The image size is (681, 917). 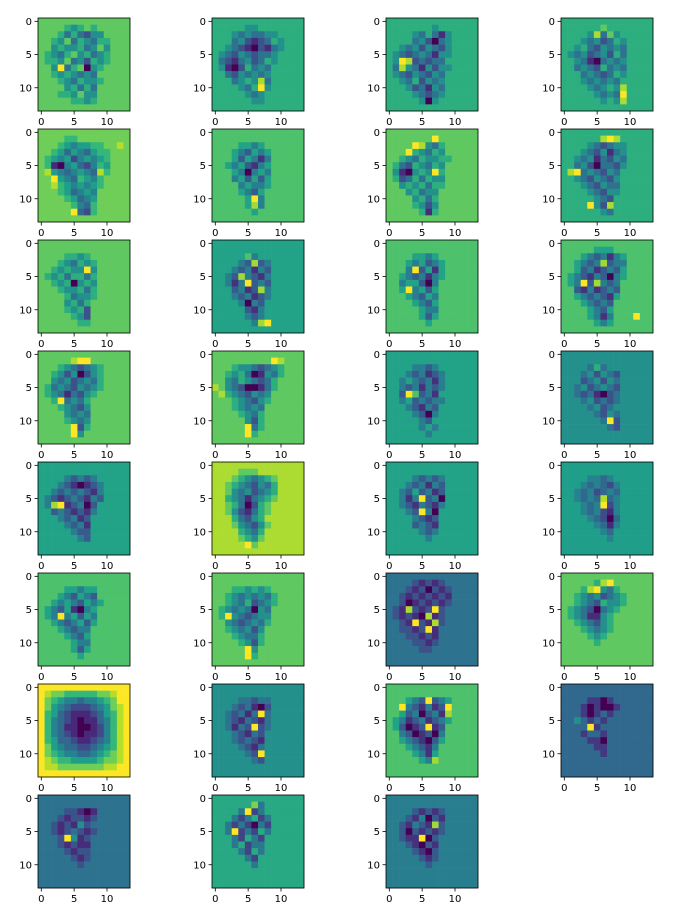 What do you see at coordinates (215, 455) in the screenshot?
I see `x-tick-label: 0` at bounding box center [215, 455].